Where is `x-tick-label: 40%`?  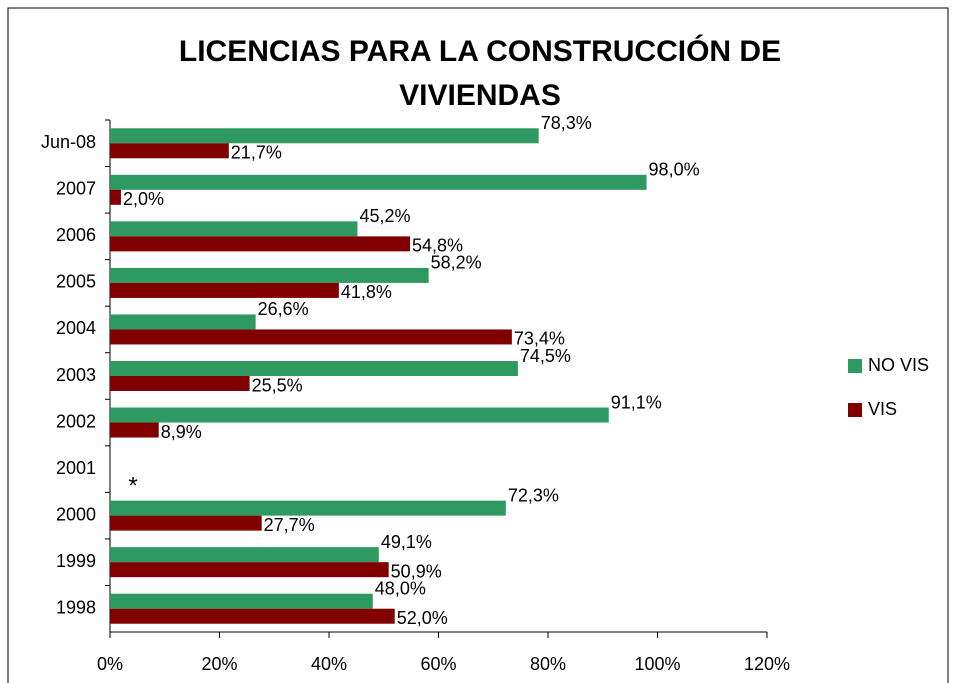 x-tick-label: 40% is located at coordinates (329, 664).